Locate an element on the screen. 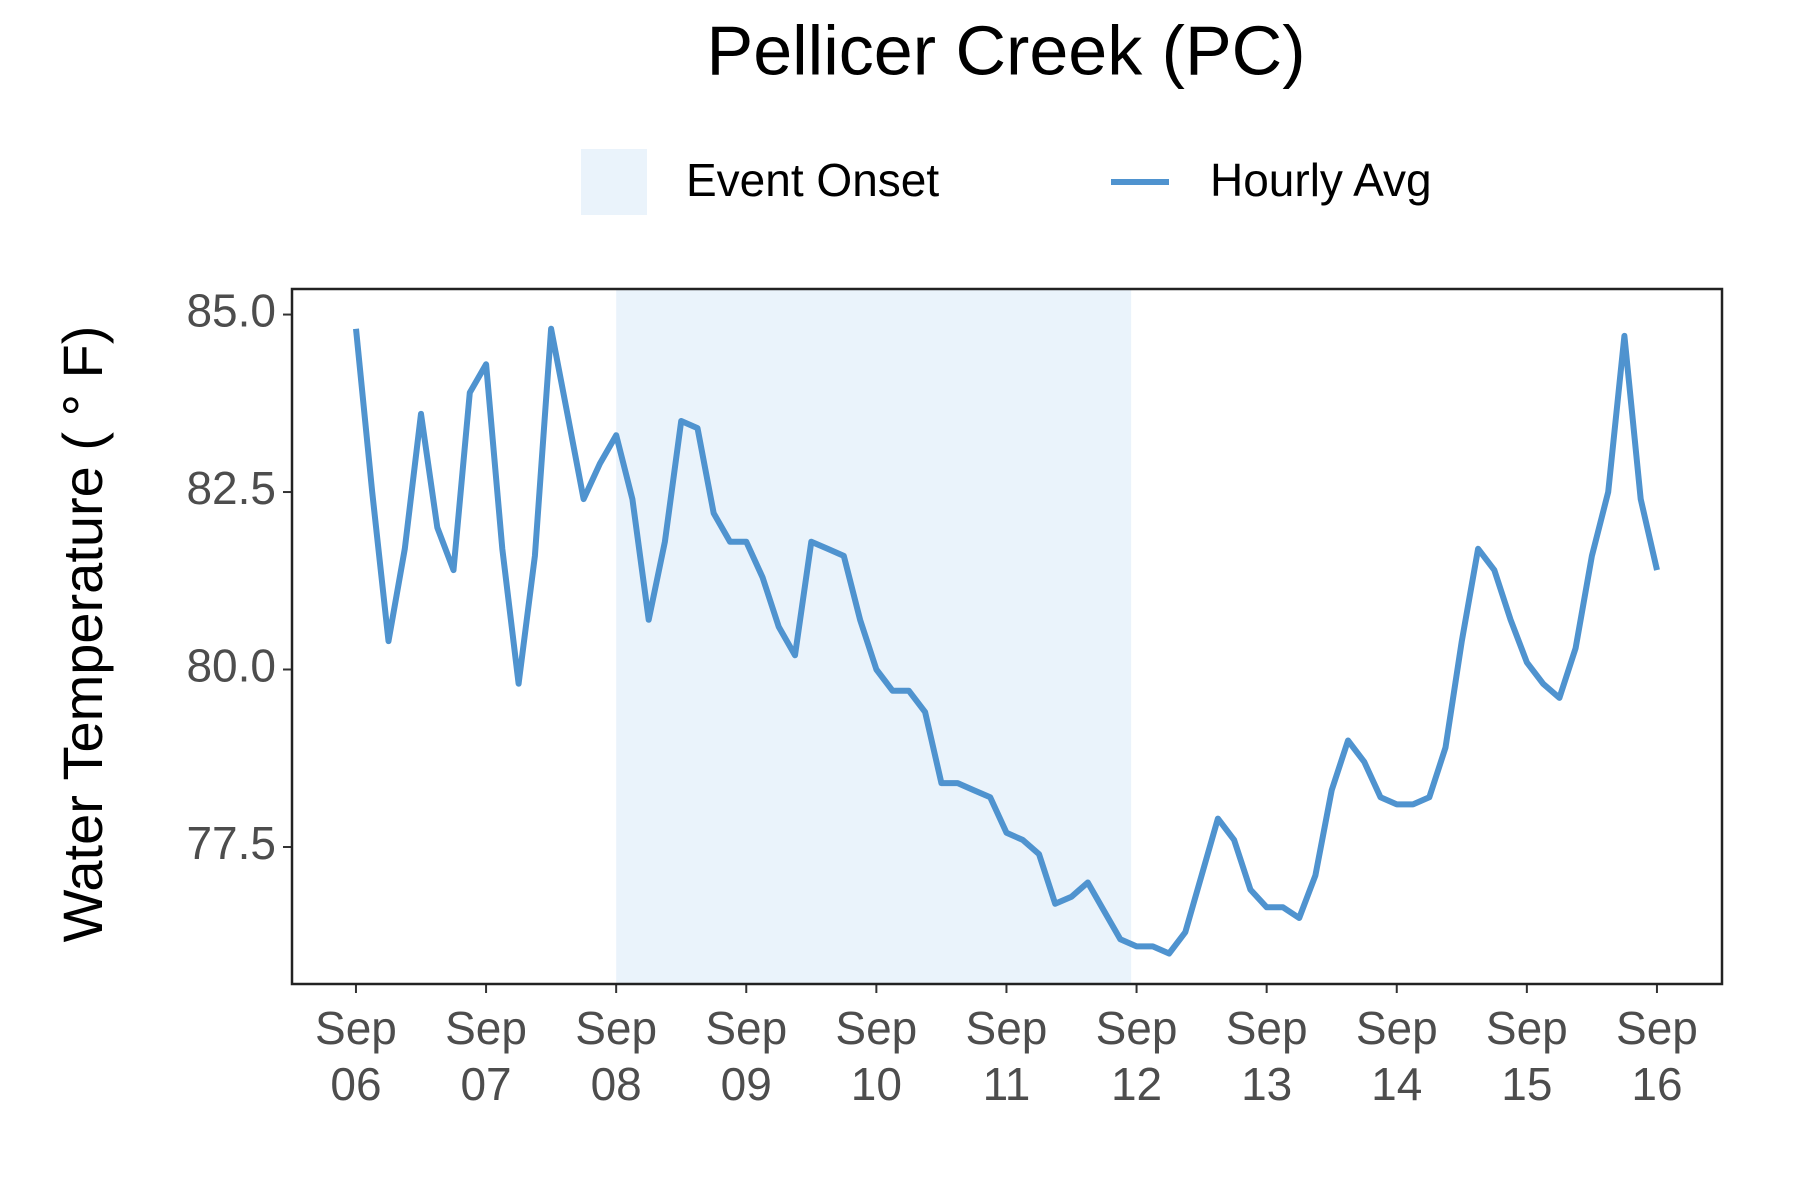  x-tick-label: Sep 10 is located at coordinates (876, 1056).